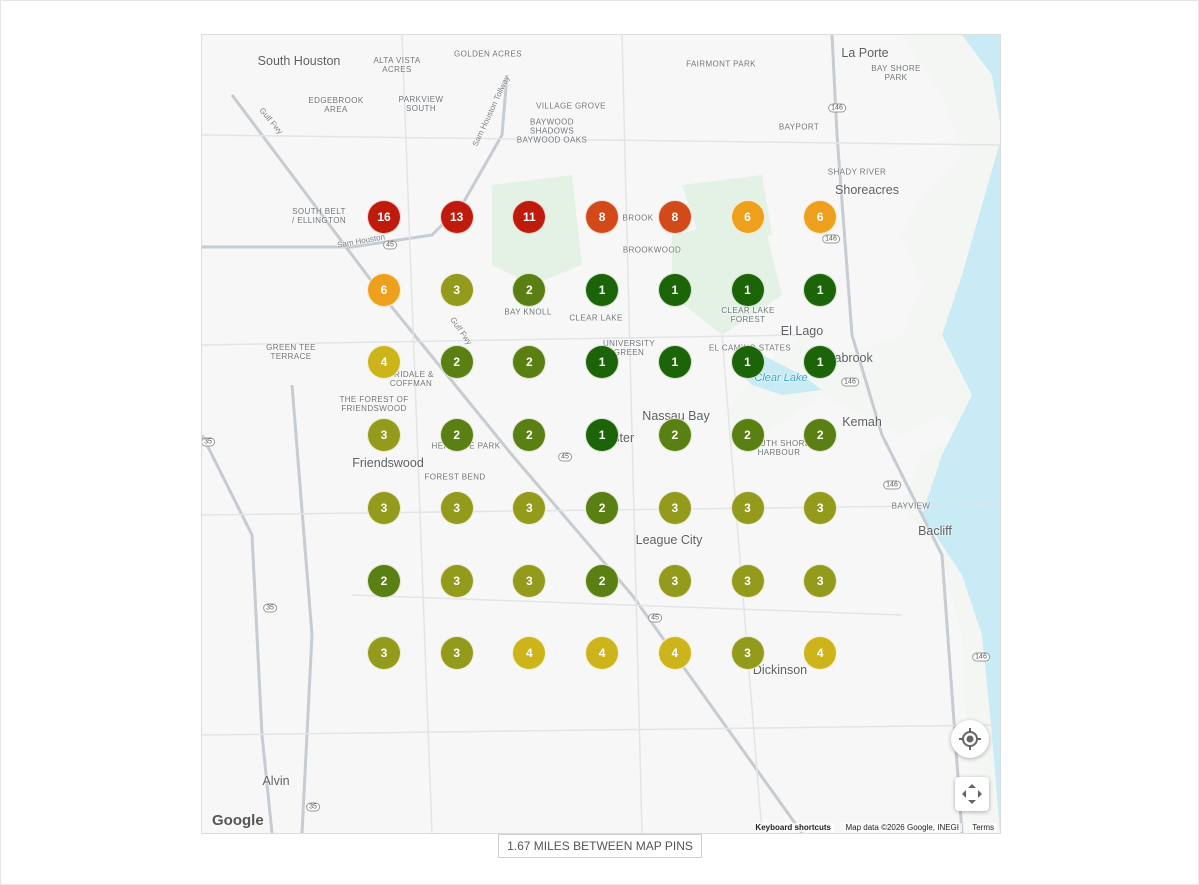 The width and height of the screenshot is (1199, 885). Describe the element at coordinates (411, 379) in the screenshot. I see `area-label: BRIDALE & COFFMAN` at that location.